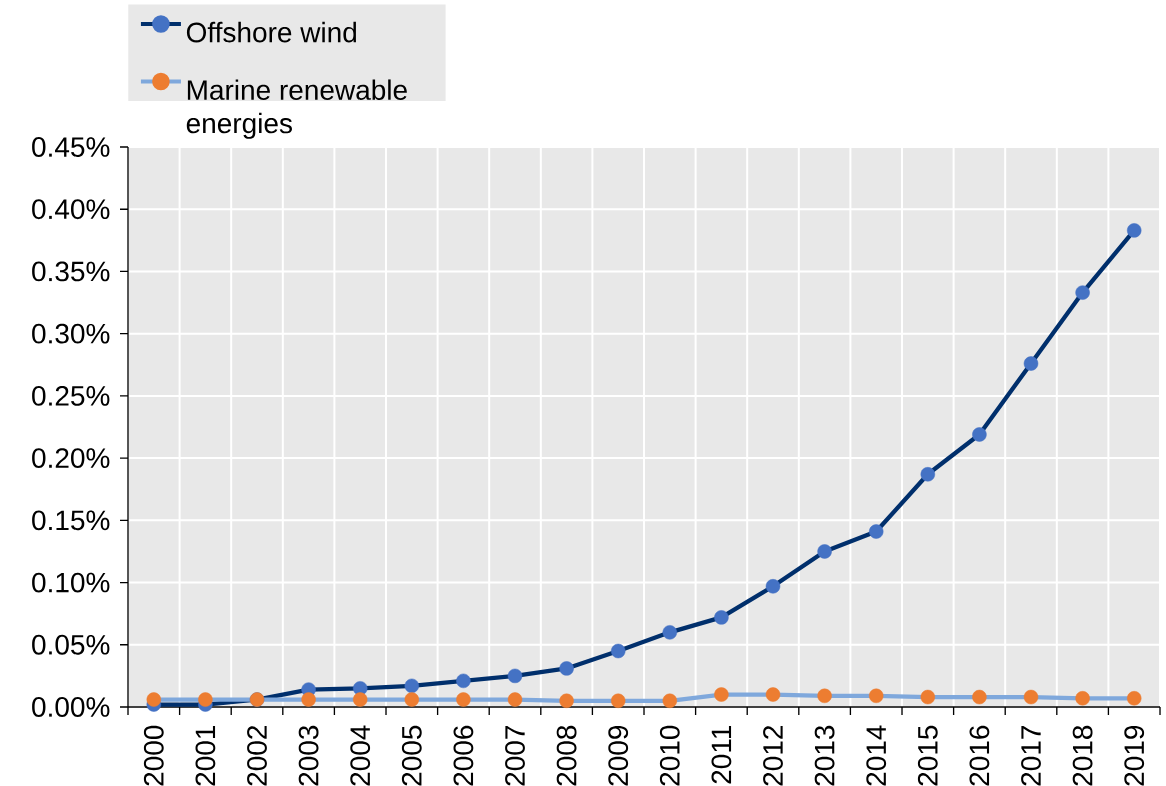 Image resolution: width=1166 pixels, height=786 pixels. What do you see at coordinates (618, 755) in the screenshot?
I see `x-tick-label: 2009` at bounding box center [618, 755].